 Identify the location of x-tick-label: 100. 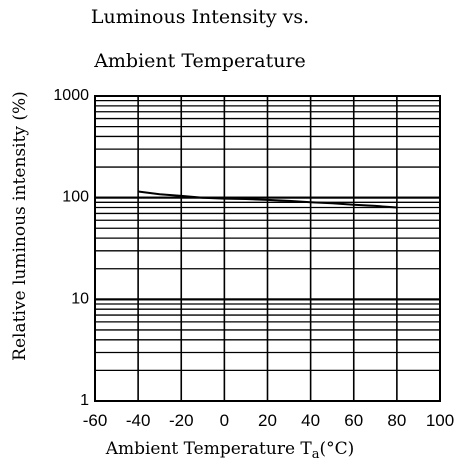
(440, 420).